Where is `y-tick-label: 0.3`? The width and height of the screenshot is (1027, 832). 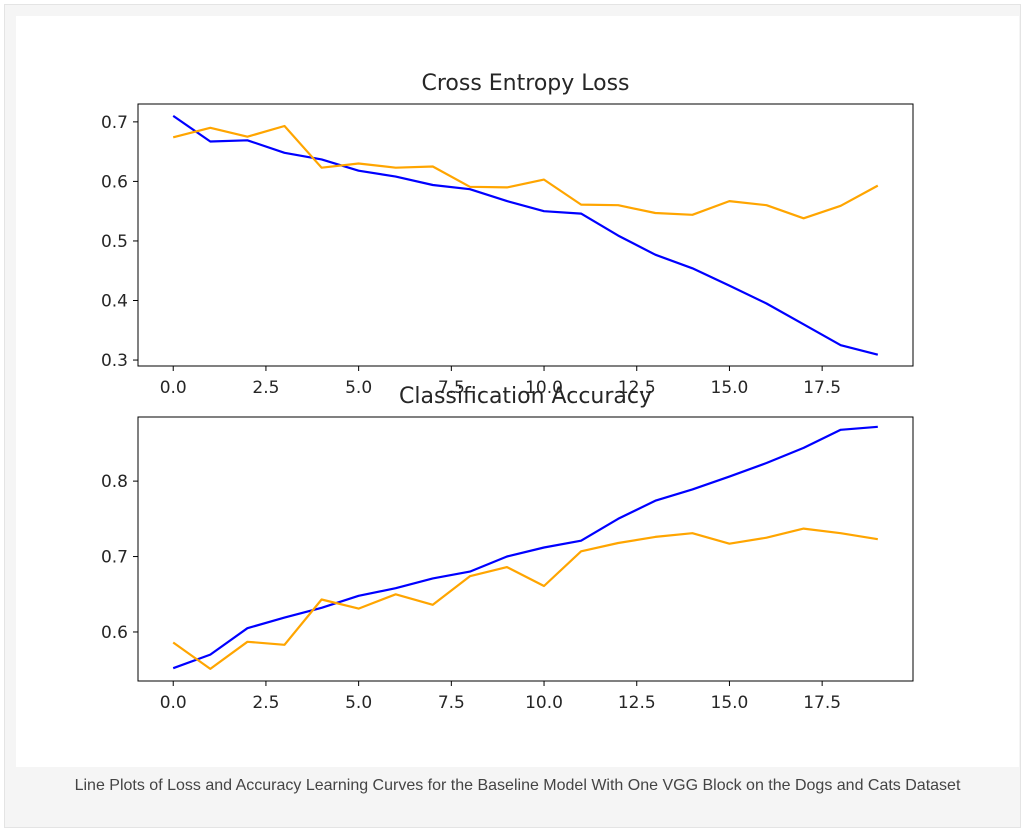
y-tick-label: 0.3 is located at coordinates (114, 361).